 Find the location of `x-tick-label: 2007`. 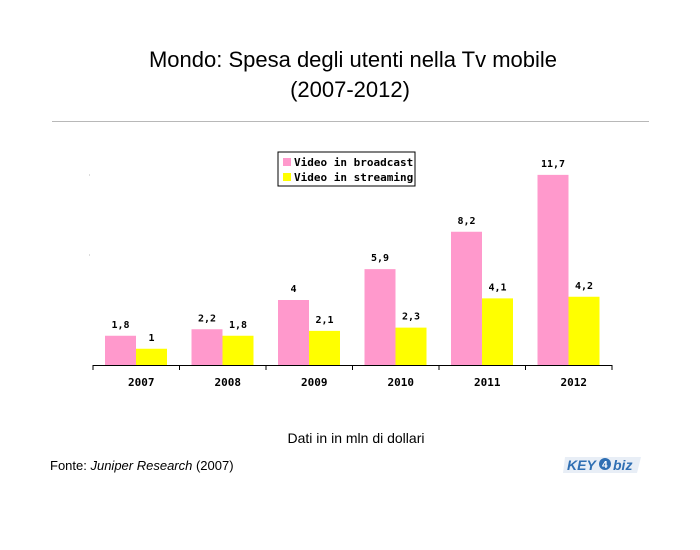

x-tick-label: 2007 is located at coordinates (141, 382).